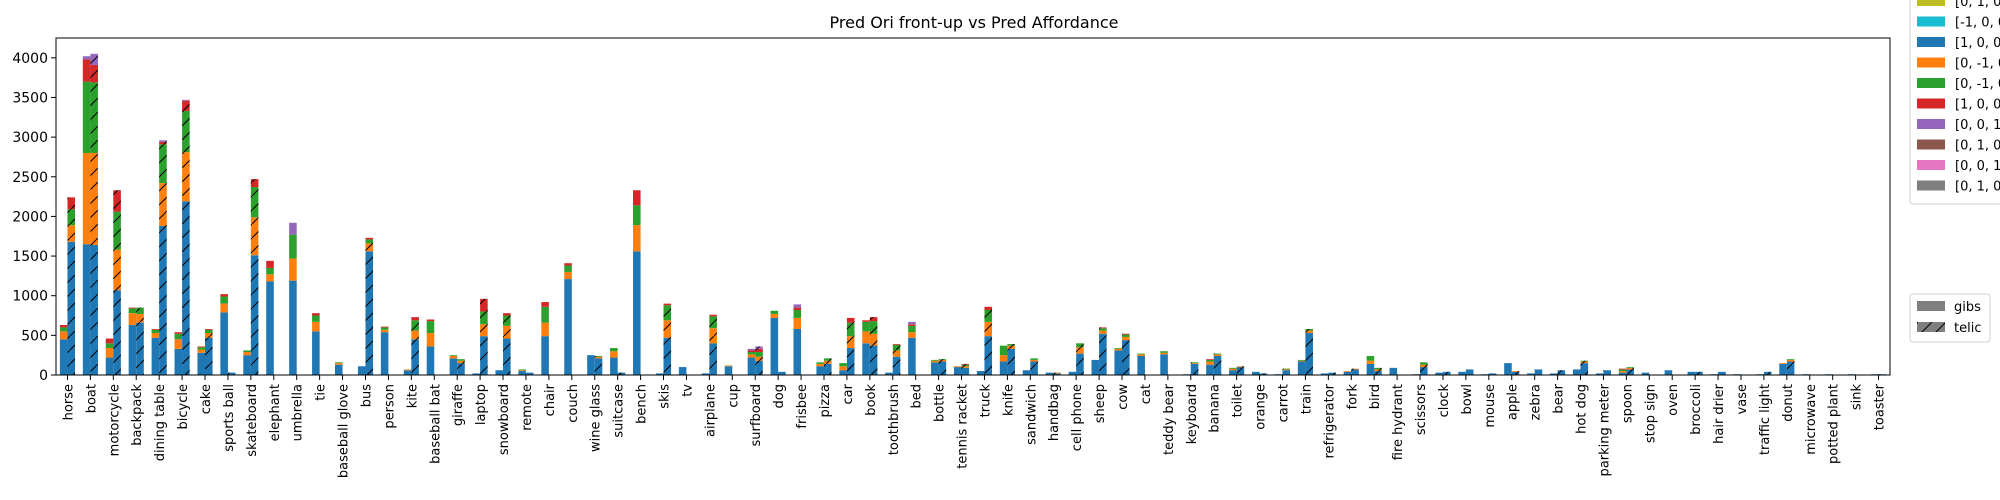 The image size is (2000, 500). I want to click on x-tick-label: fire hydrant, so click(1398, 422).